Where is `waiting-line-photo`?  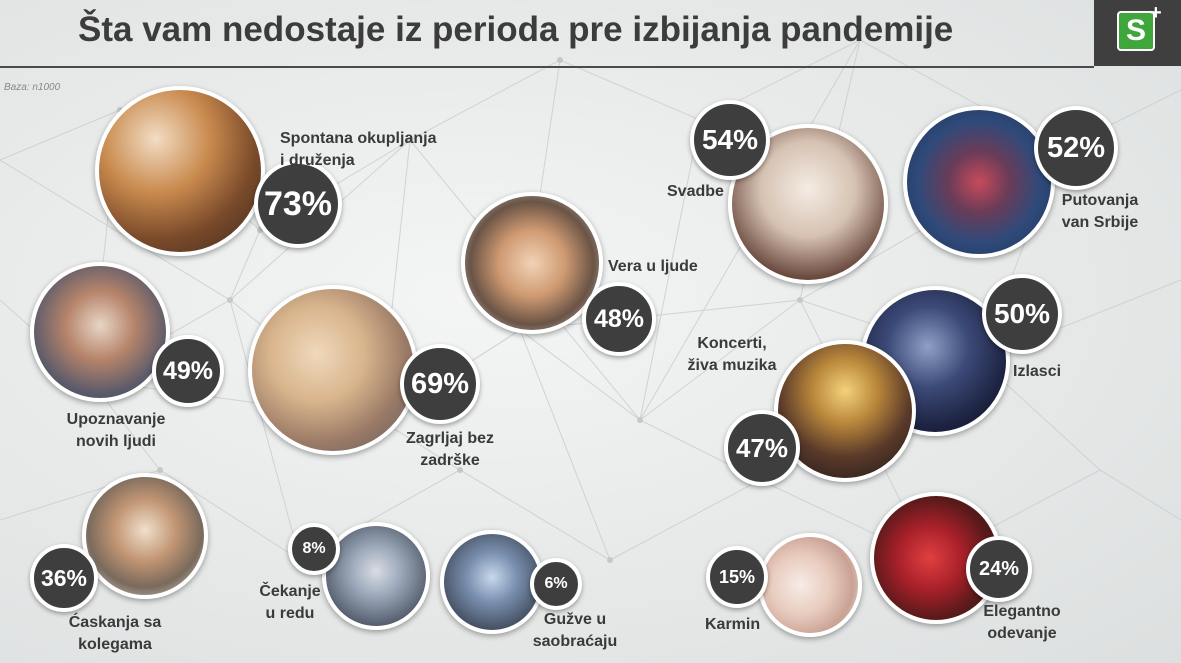 waiting-line-photo is located at coordinates (376, 576).